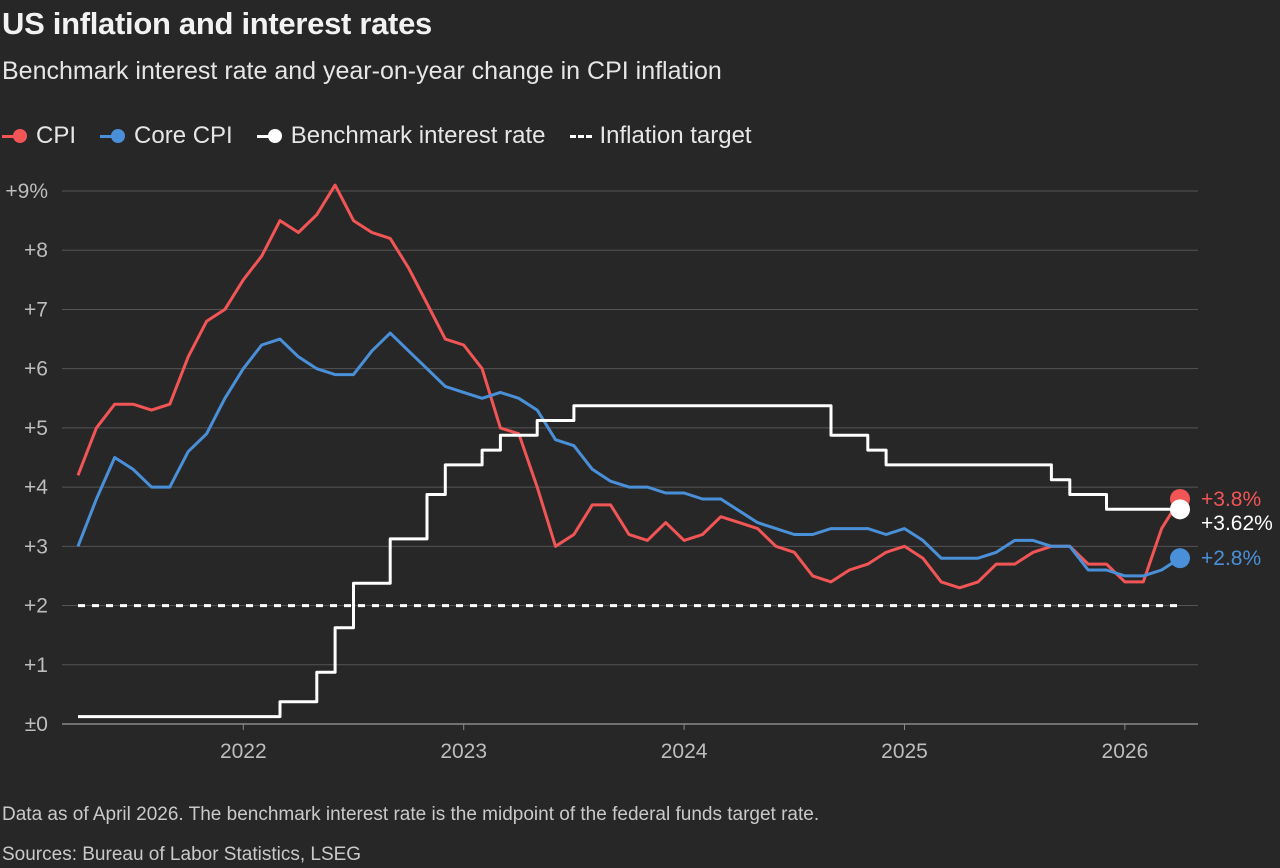  Describe the element at coordinates (904, 751) in the screenshot. I see `x-tick-label: 2025` at that location.